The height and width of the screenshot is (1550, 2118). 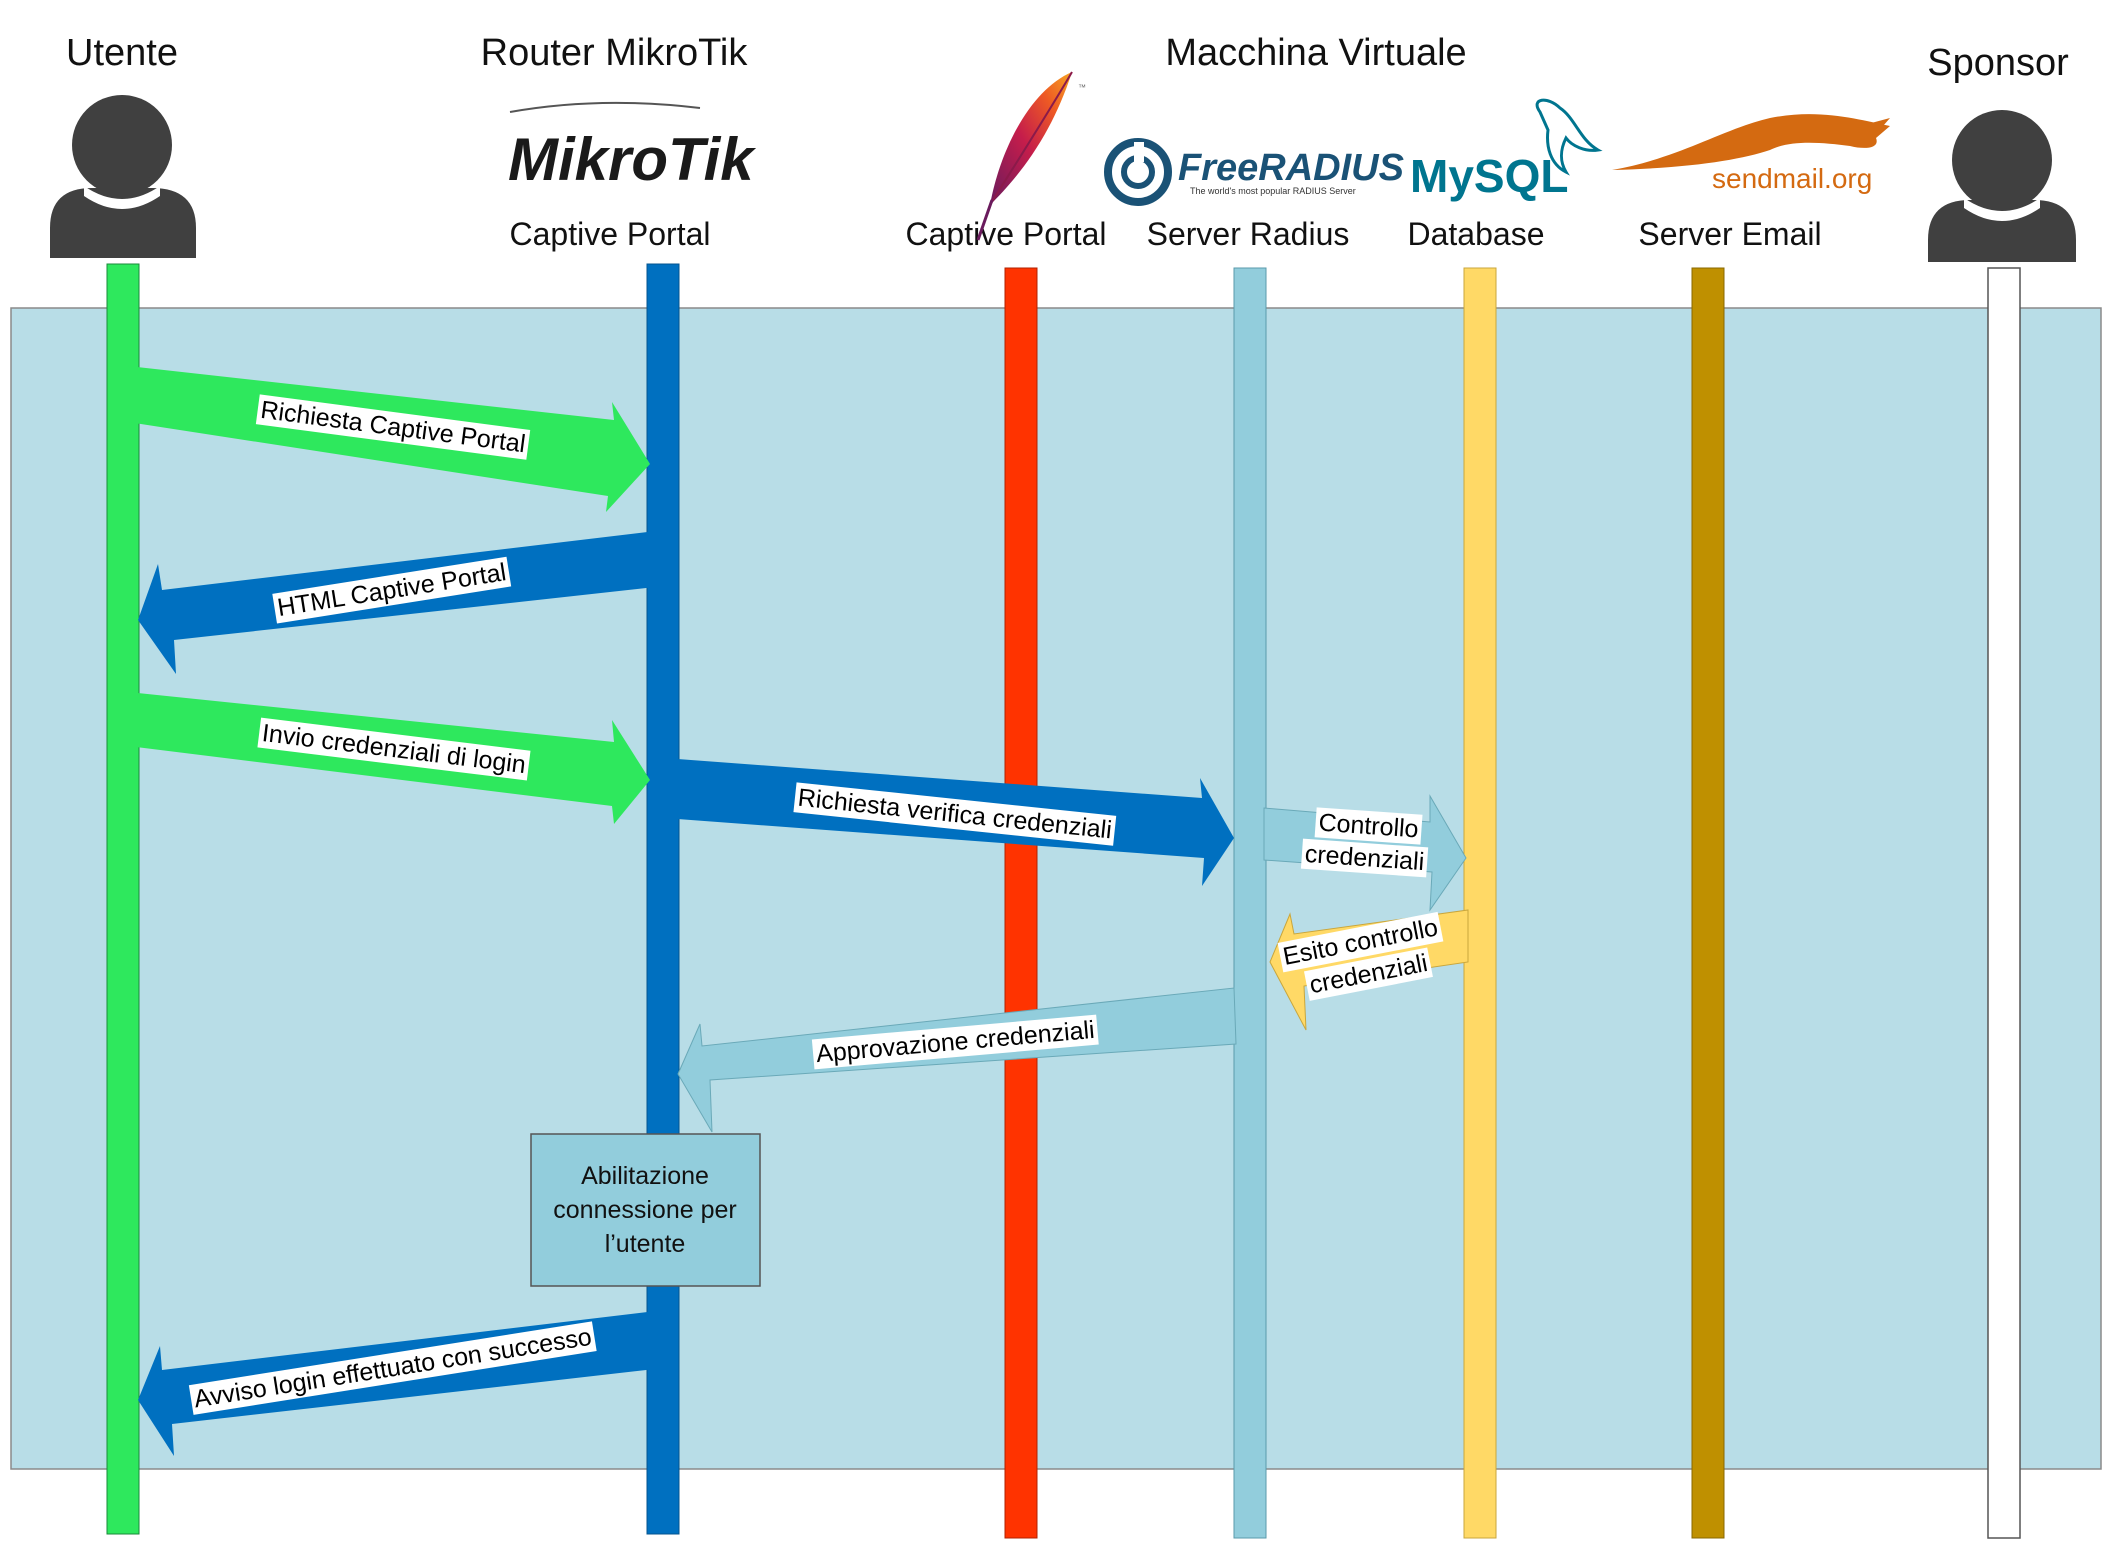 I want to click on mikrotik-logo-text: MikroTik, so click(x=632, y=159).